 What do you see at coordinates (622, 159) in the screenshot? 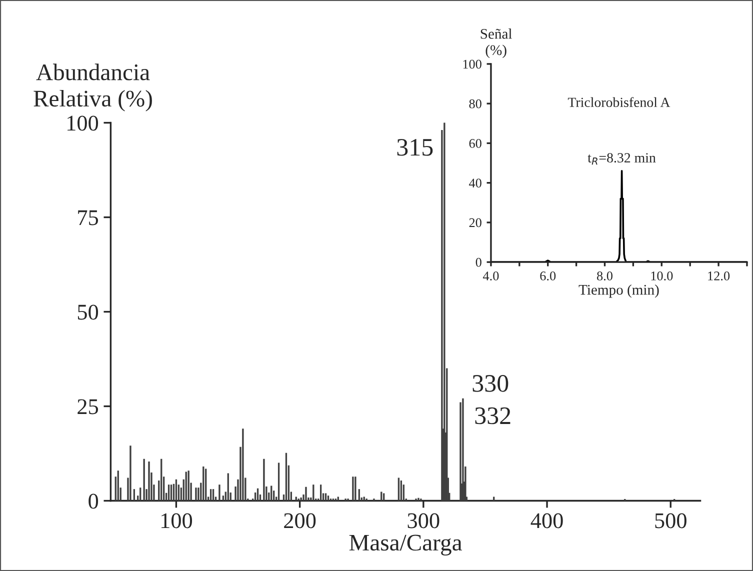
I see `annotation: t$_{R}$=8.32 min` at bounding box center [622, 159].